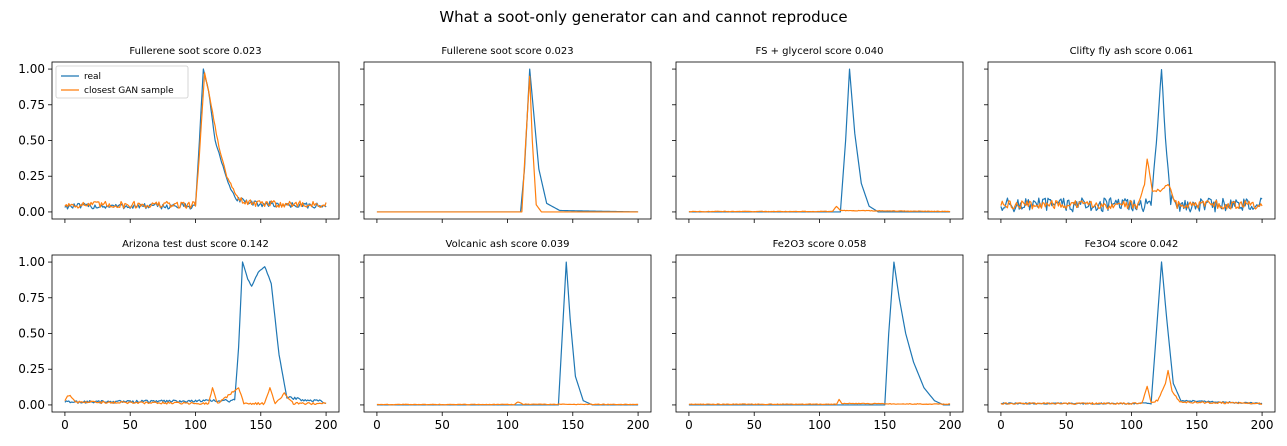  Describe the element at coordinates (1132, 244) in the screenshot. I see `subplot-title: Fe3O4 score 0.042` at that location.